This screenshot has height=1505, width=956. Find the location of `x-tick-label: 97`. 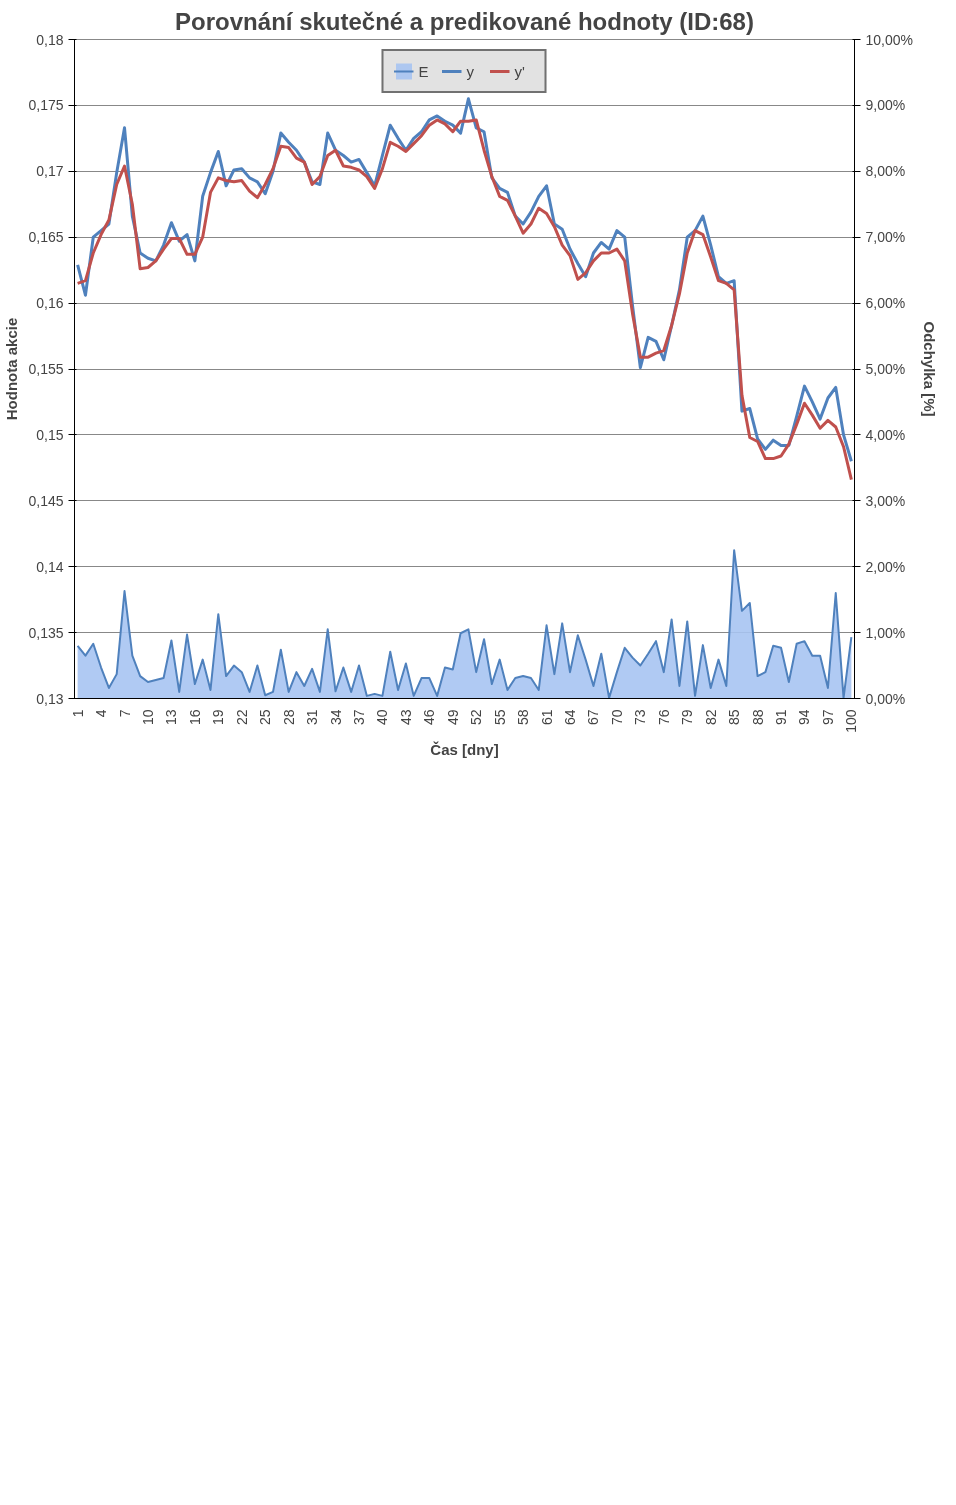

x-tick-label: 97 is located at coordinates (827, 717).